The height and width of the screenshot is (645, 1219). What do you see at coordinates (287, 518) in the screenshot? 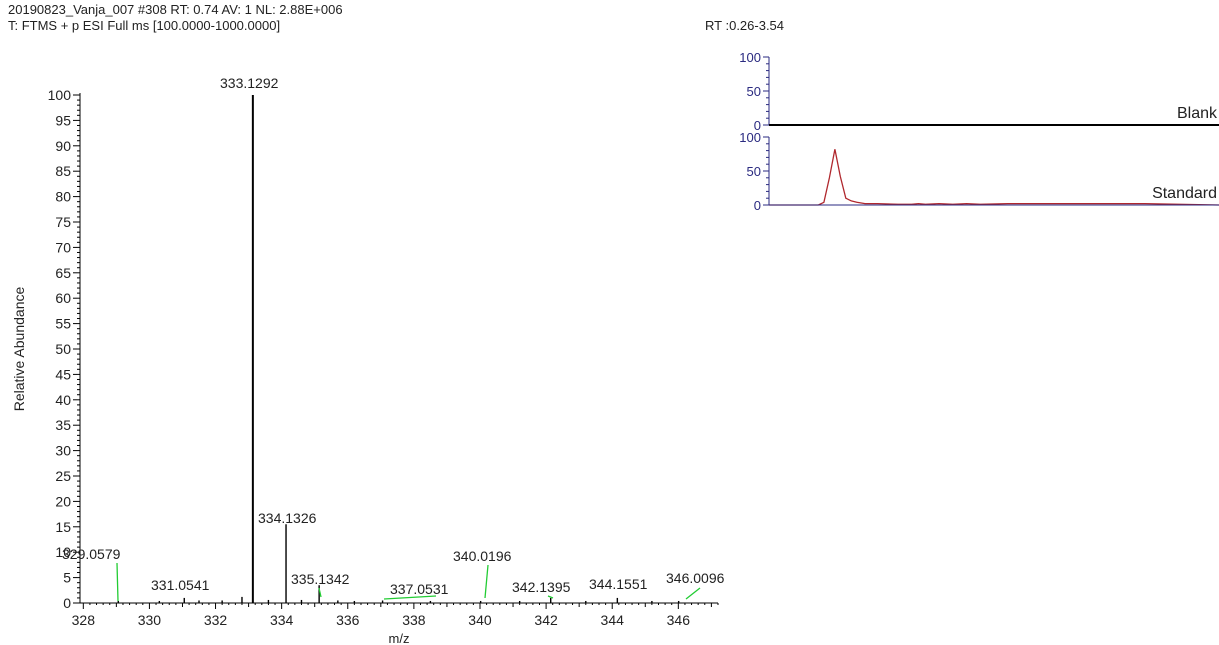
I see `peak-label: 334.1326` at bounding box center [287, 518].